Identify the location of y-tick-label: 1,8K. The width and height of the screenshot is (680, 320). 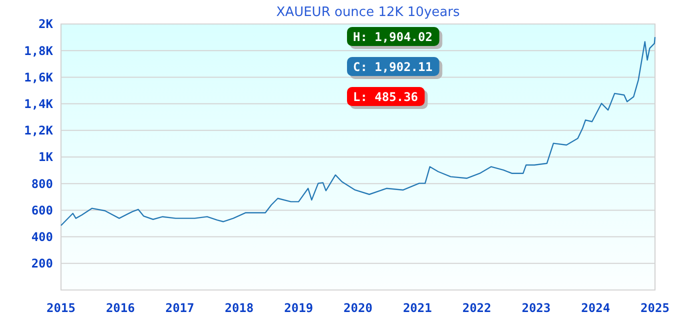
(39, 51).